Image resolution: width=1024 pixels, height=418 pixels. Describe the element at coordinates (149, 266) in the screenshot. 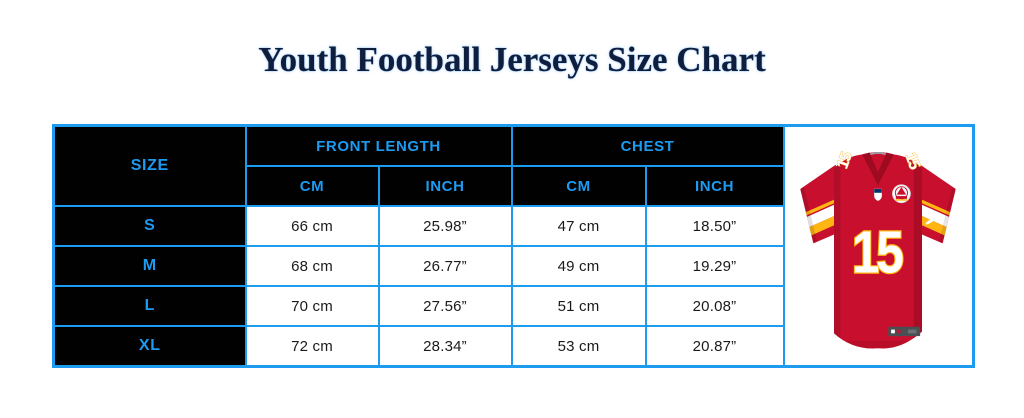

I see `size-label: M` at that location.